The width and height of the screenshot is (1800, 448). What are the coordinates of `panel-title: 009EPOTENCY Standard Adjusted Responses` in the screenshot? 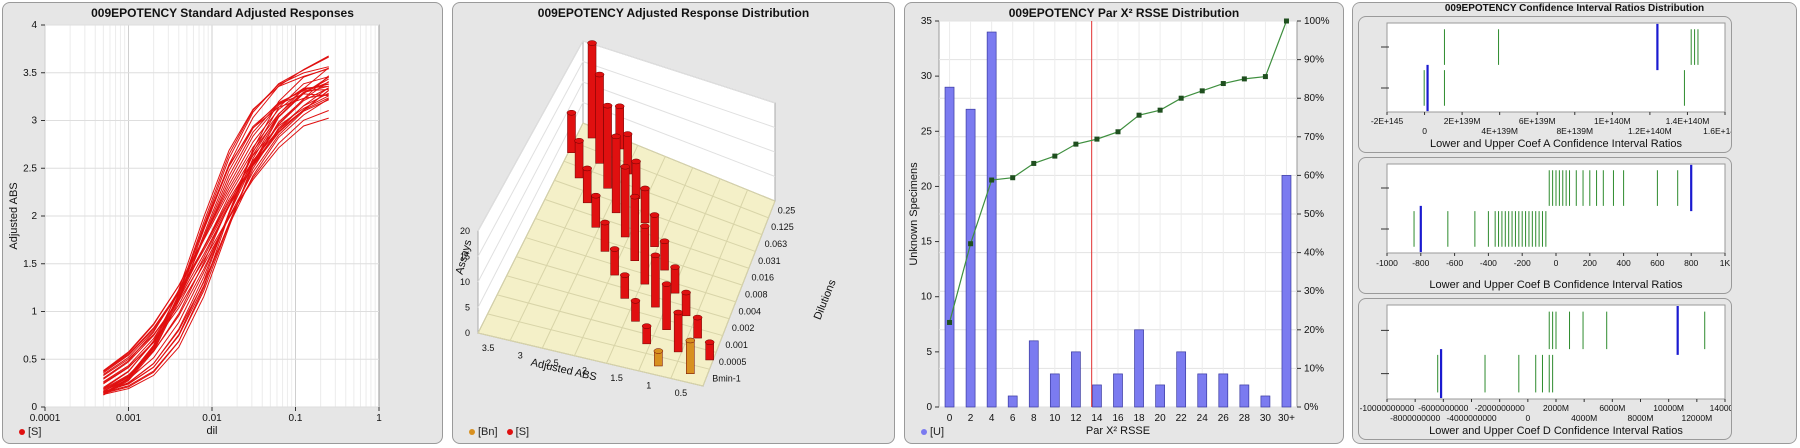 It's located at (222, 13).